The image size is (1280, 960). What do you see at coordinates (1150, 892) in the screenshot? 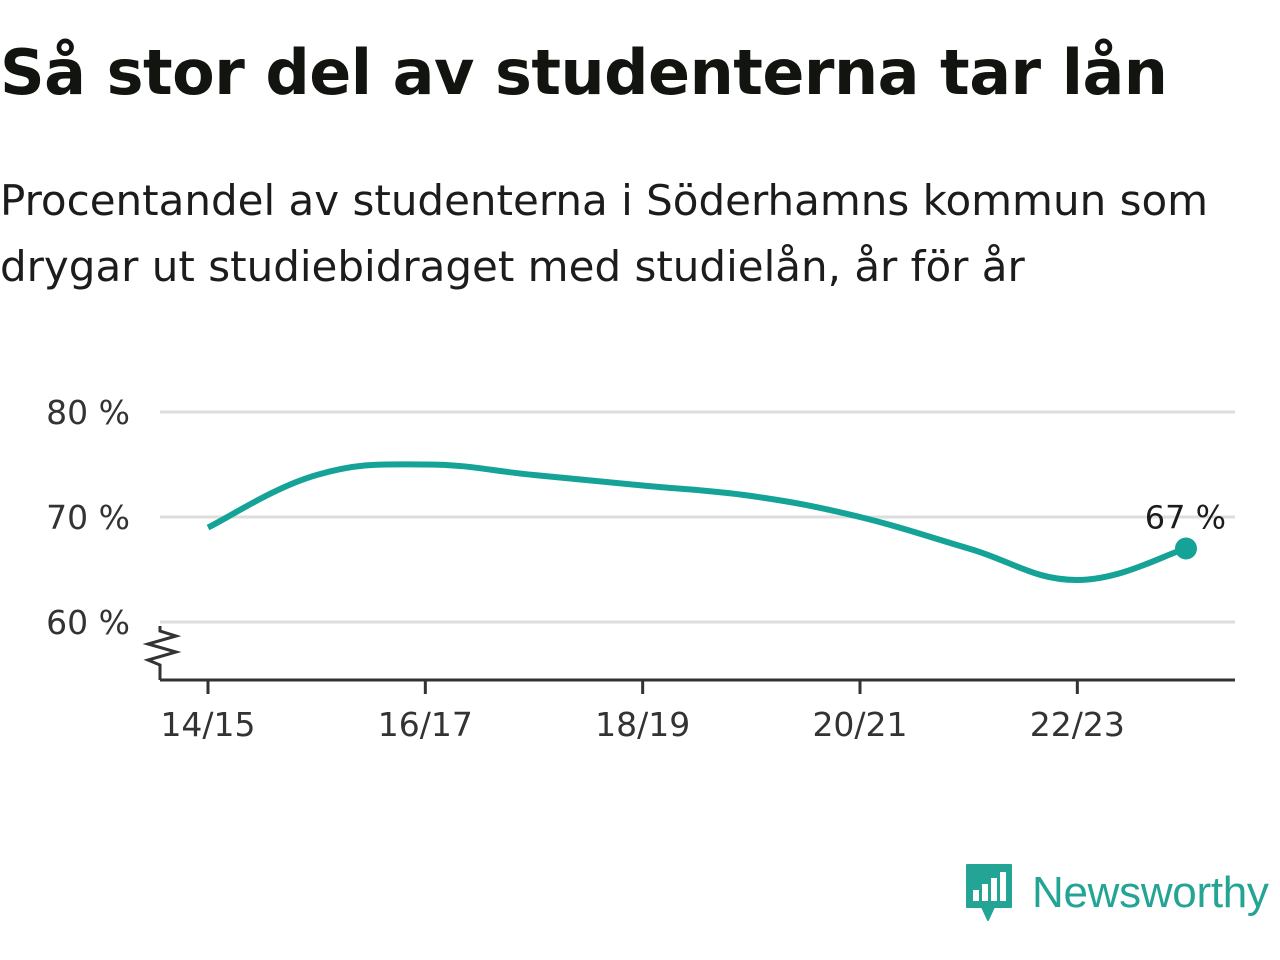
I see `brand-name: Newsworthy` at bounding box center [1150, 892].